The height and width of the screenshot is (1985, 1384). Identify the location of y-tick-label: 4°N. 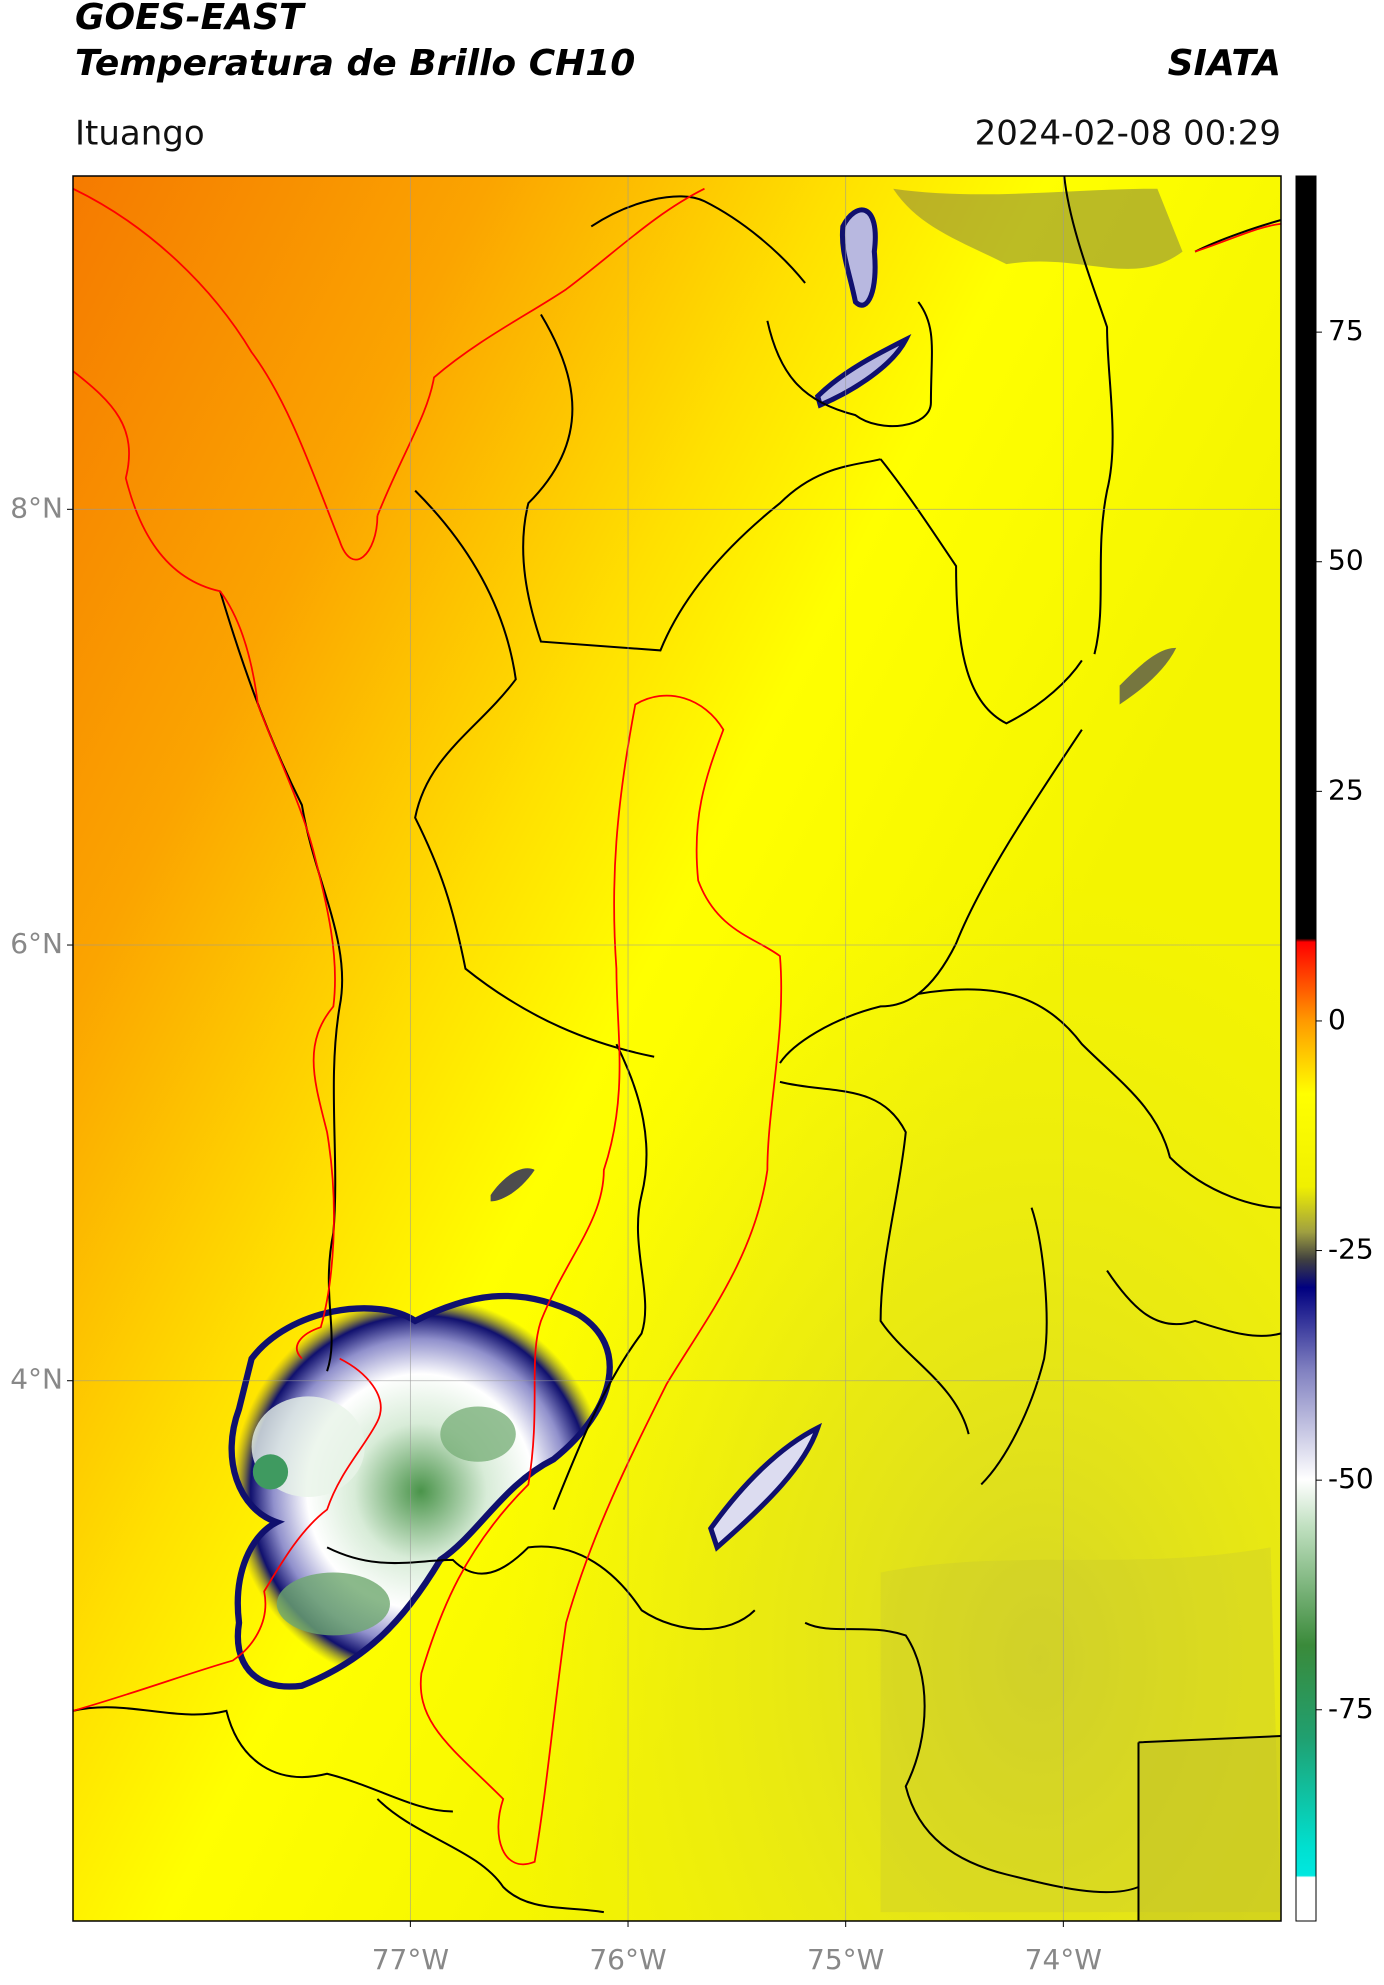
(36, 1379).